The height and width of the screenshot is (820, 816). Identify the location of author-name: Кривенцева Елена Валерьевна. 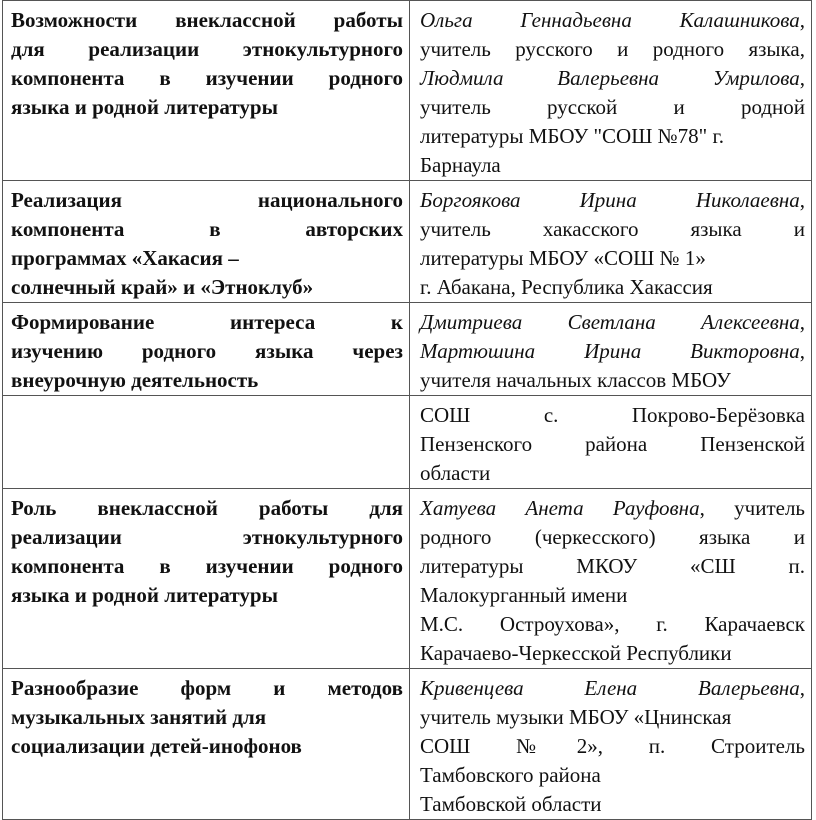
(610, 688).